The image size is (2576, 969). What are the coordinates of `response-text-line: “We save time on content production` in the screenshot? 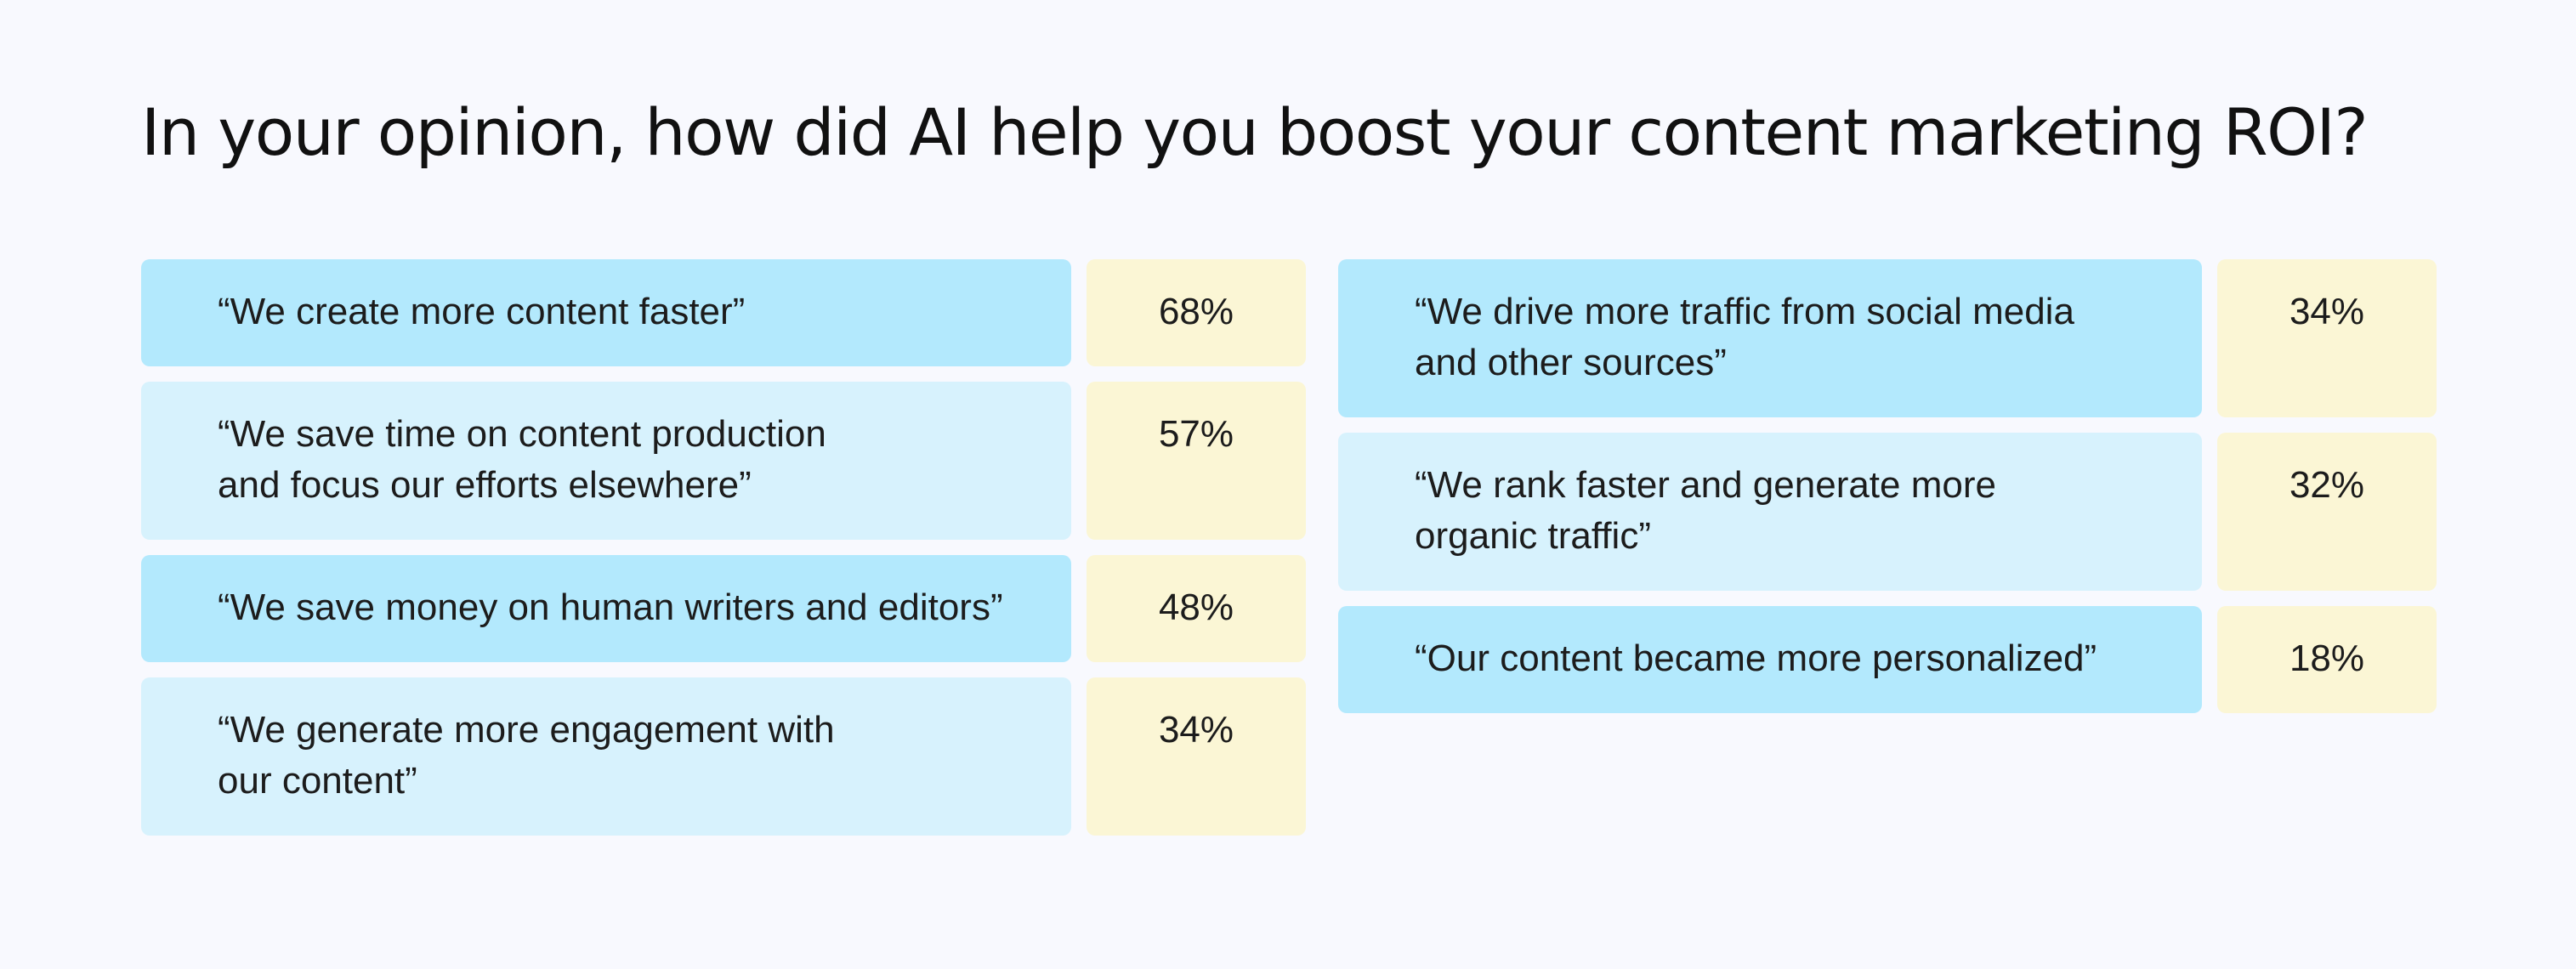 It's located at (522, 434).